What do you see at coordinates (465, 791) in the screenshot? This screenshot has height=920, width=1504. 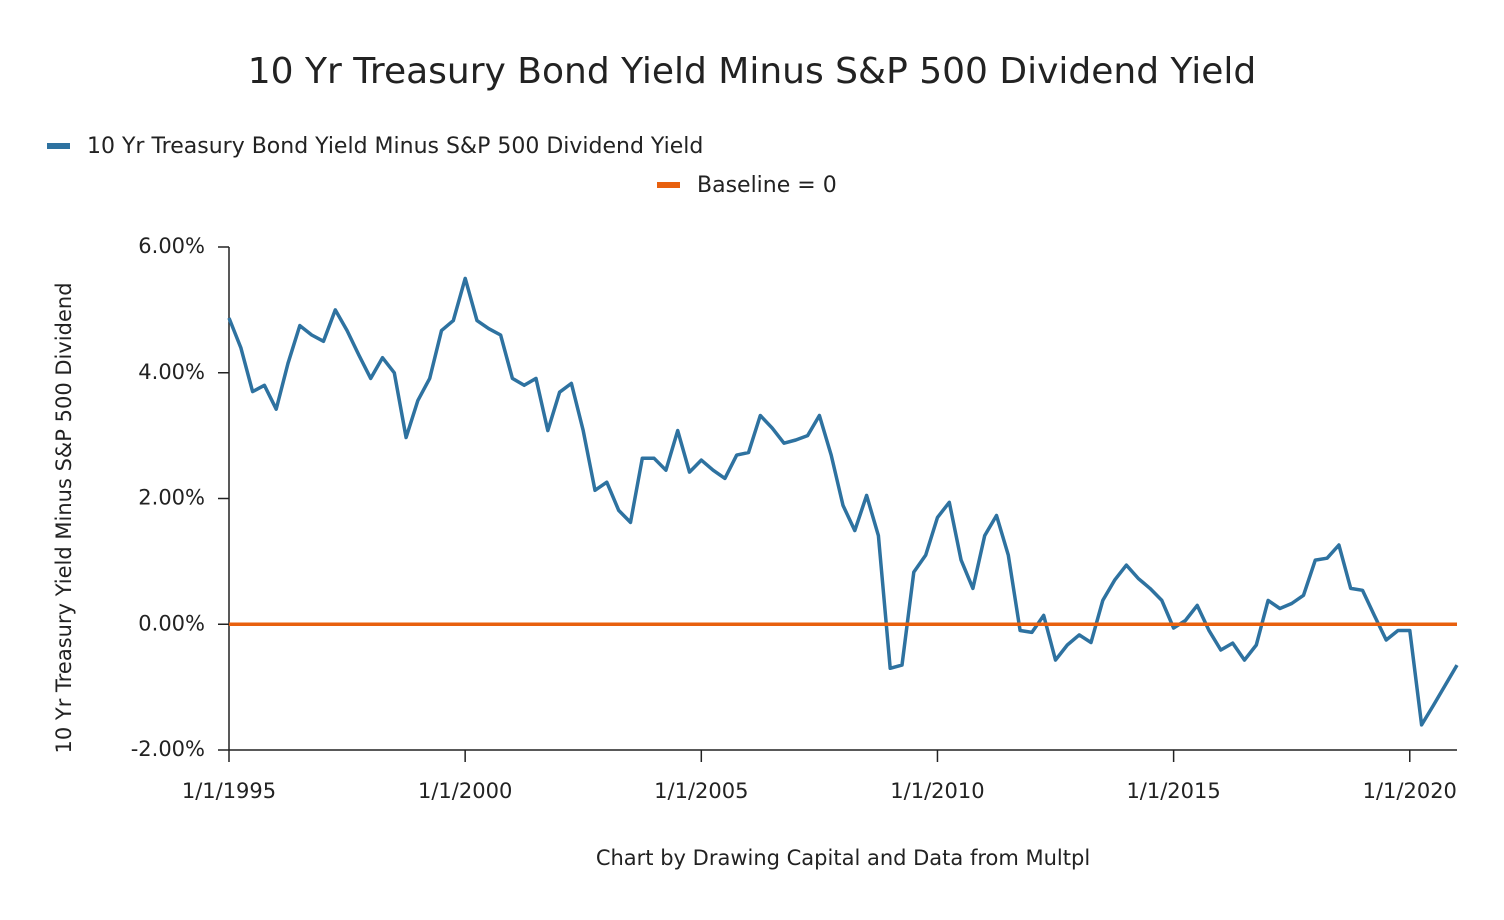 I see `x-tick-label: 1/1/2000` at bounding box center [465, 791].